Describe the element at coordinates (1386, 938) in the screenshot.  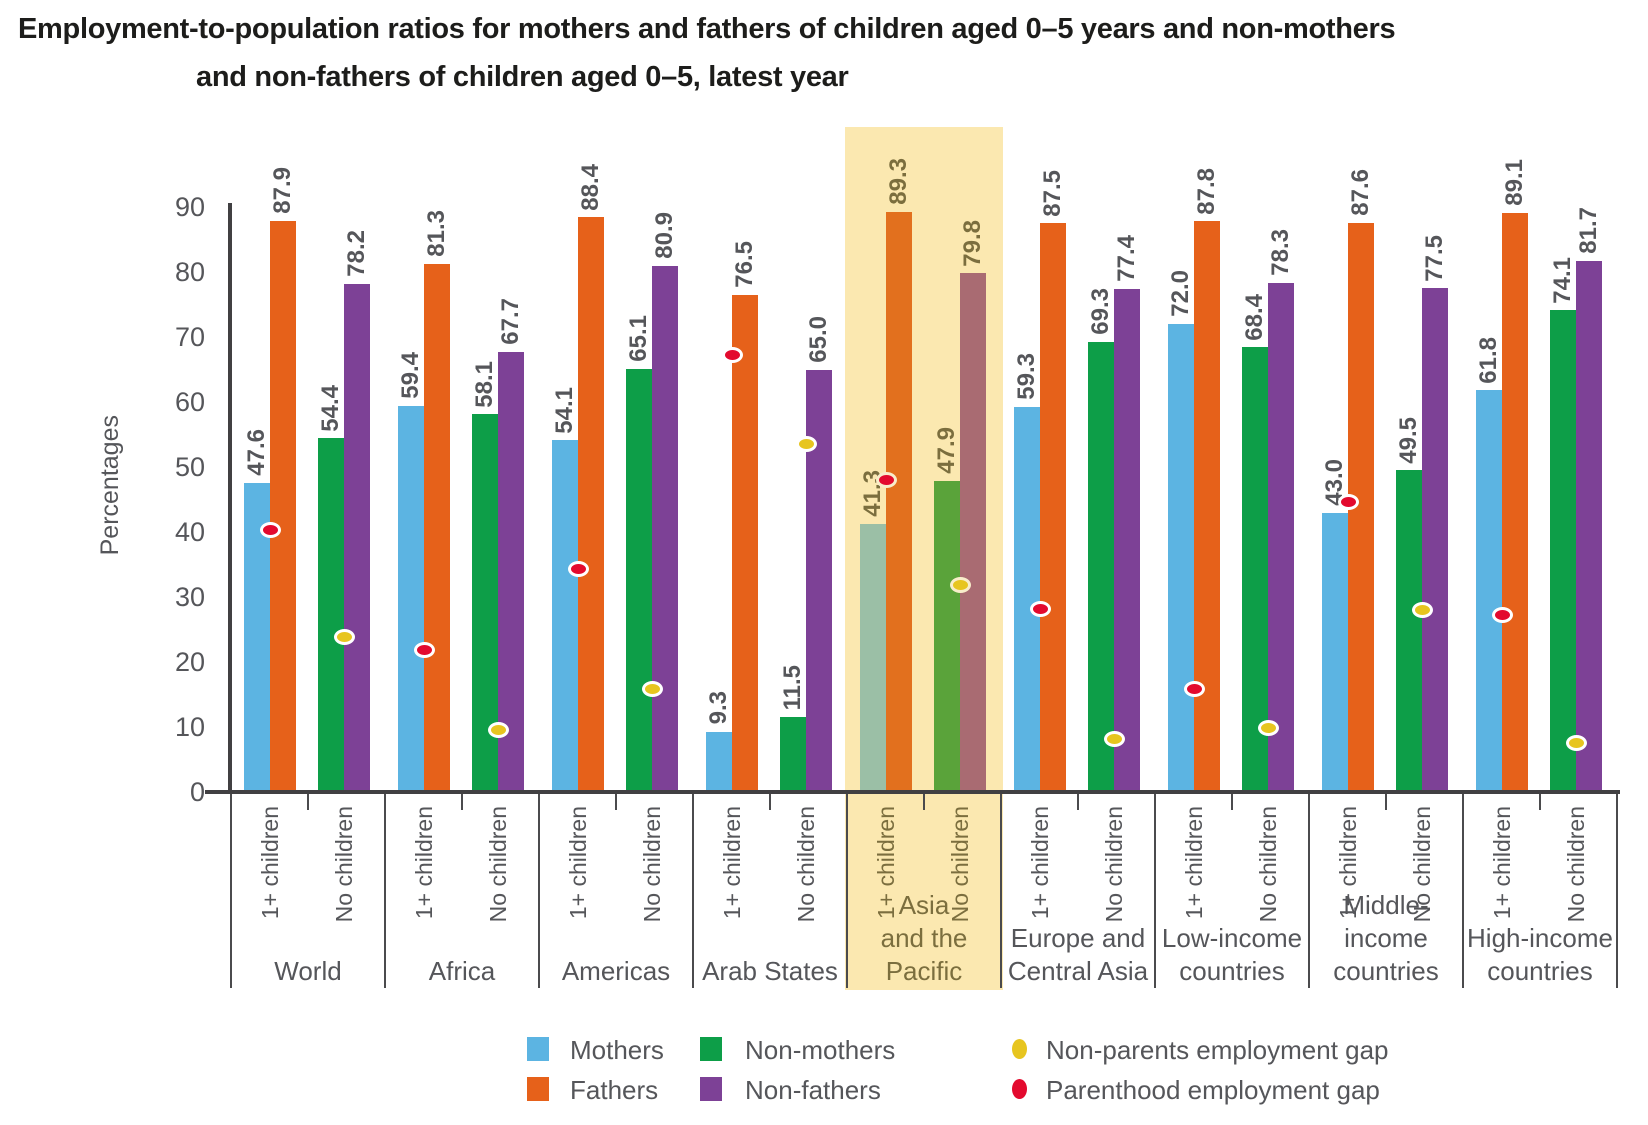
I see `region-label: Middle-income countries` at that location.